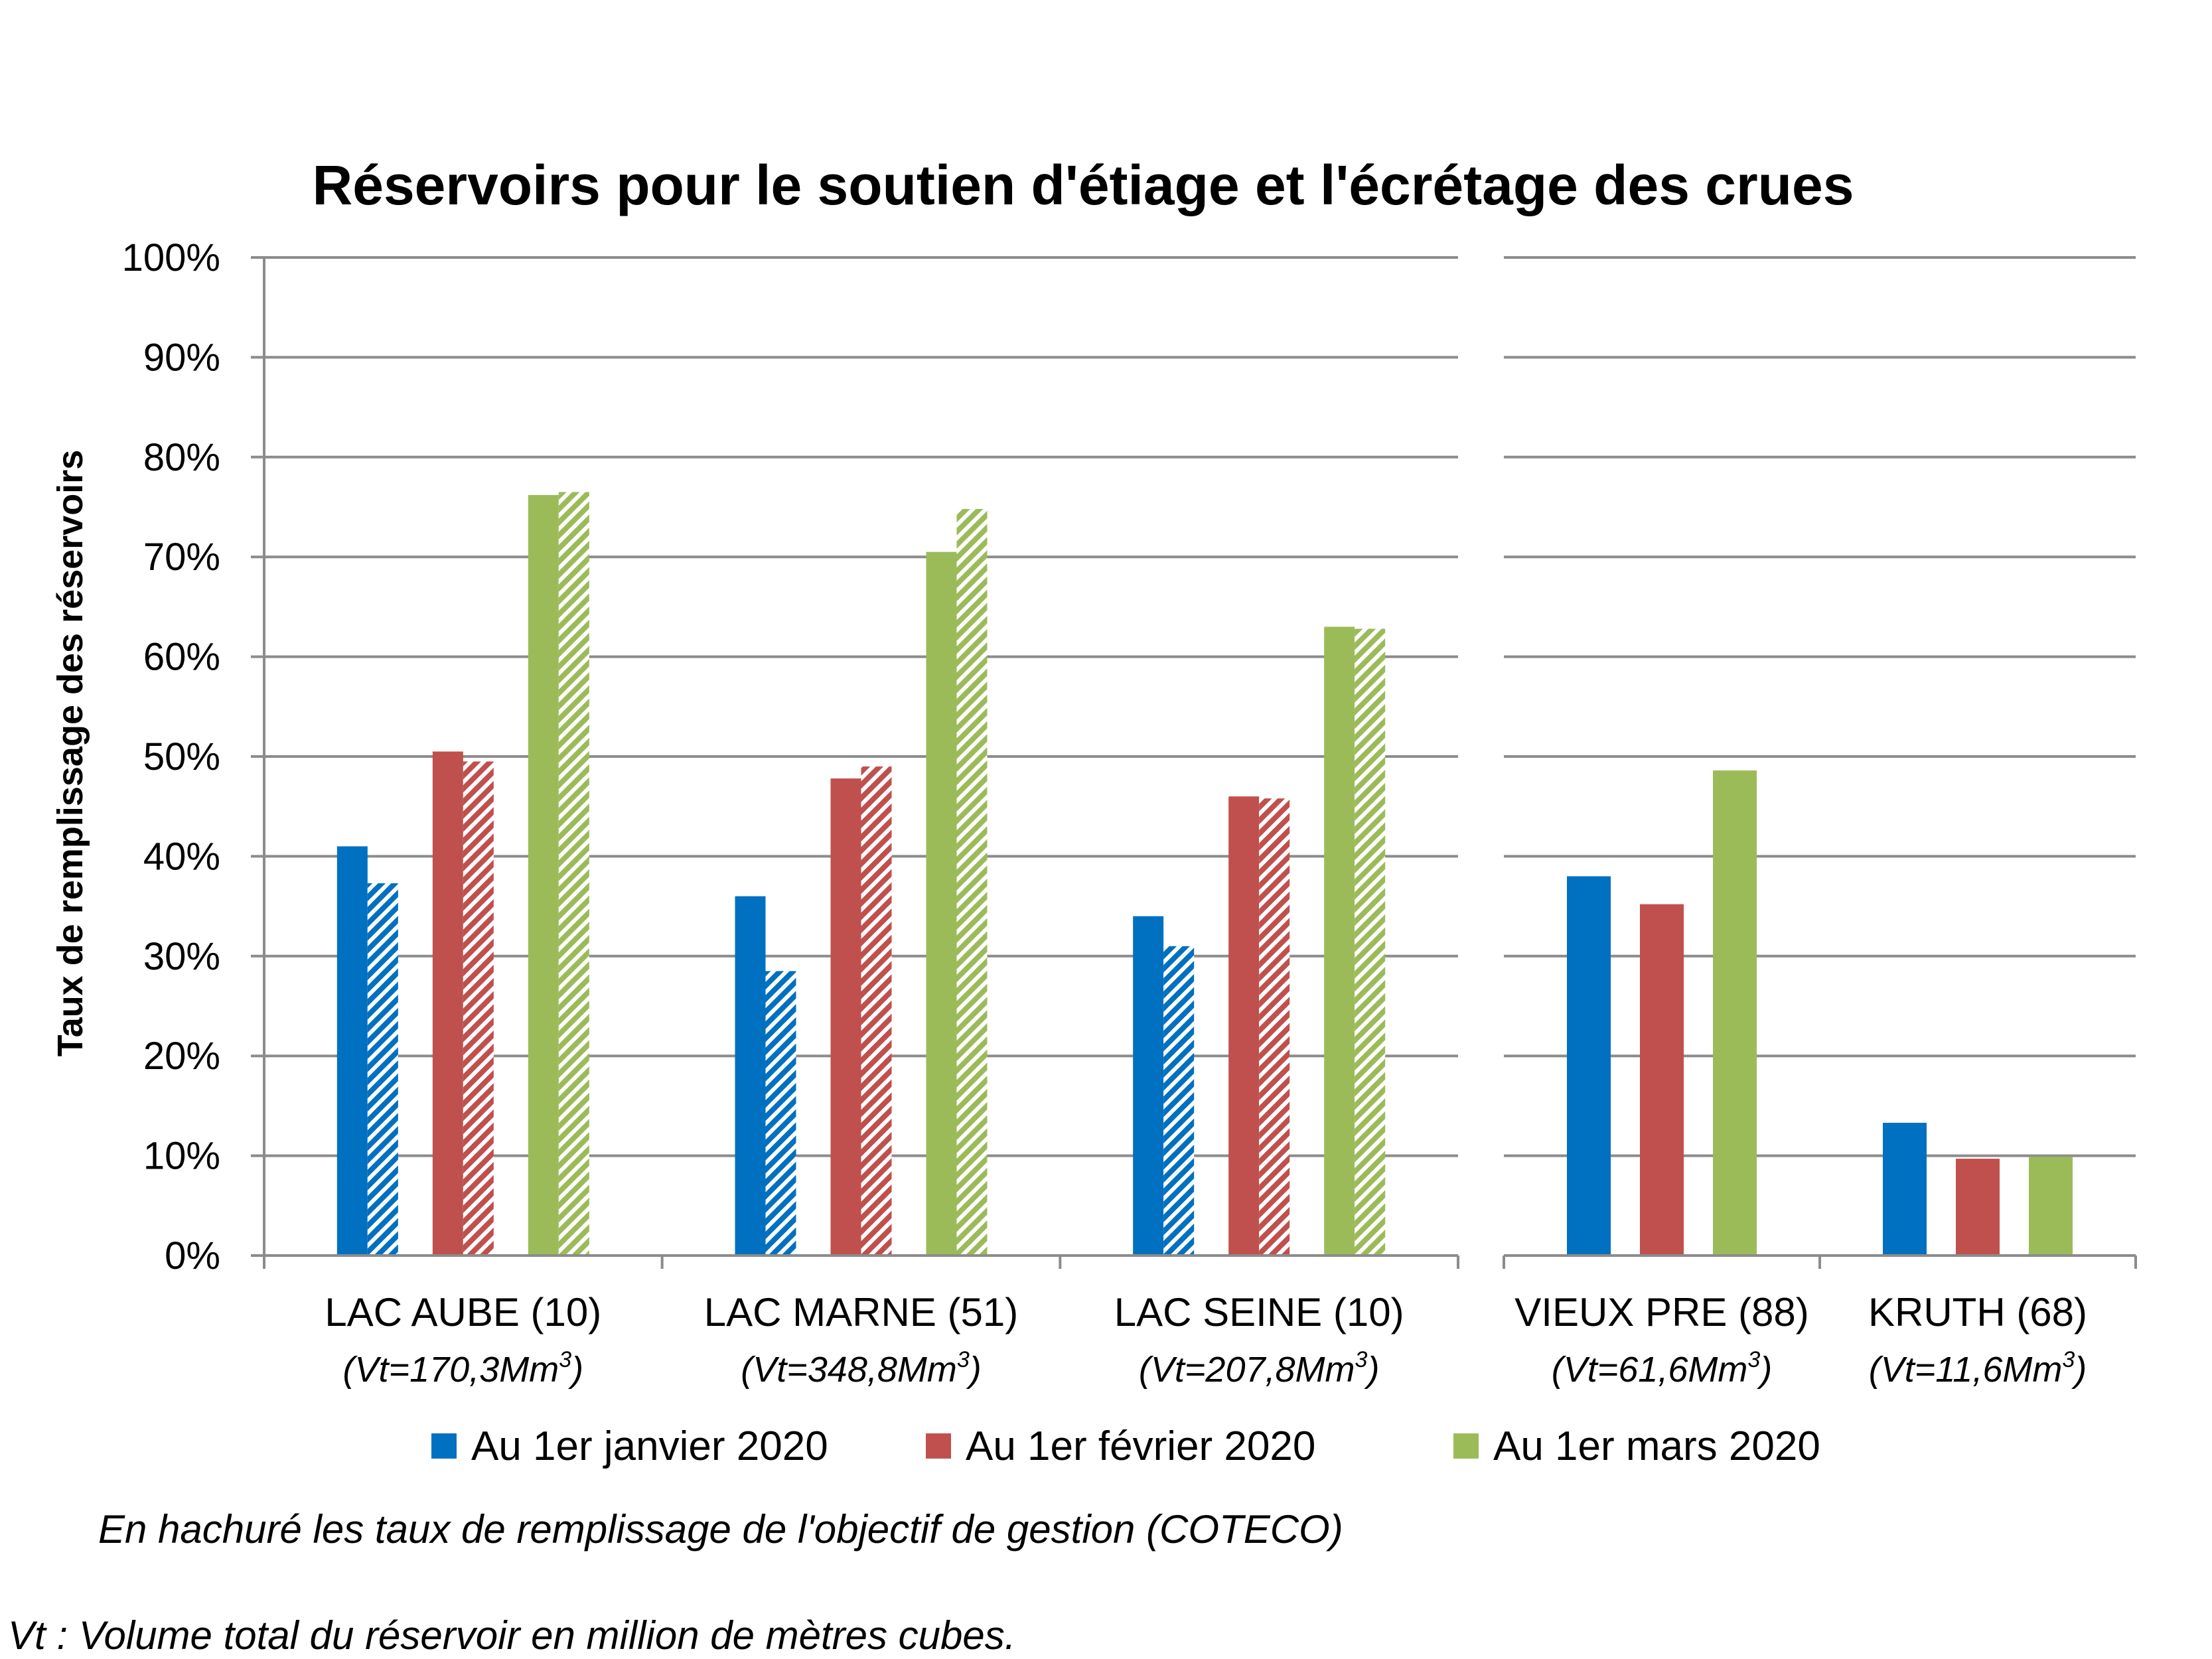 The height and width of the screenshot is (1659, 2212). I want to click on category-label: LAC SEINE (10), so click(1259, 1312).